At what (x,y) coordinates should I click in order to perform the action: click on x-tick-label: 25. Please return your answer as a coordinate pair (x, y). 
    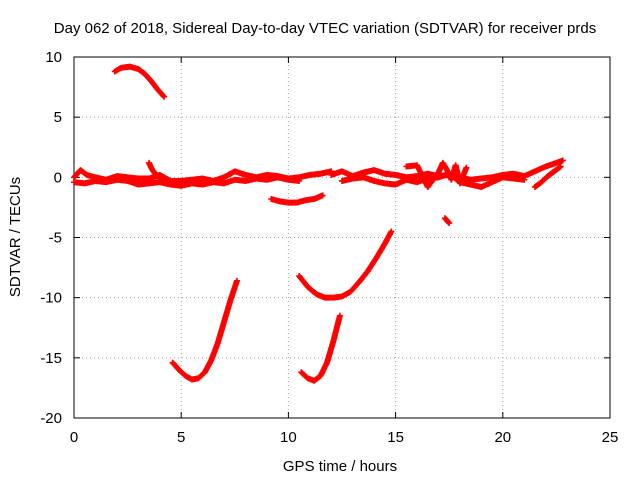
    Looking at the image, I should click on (610, 437).